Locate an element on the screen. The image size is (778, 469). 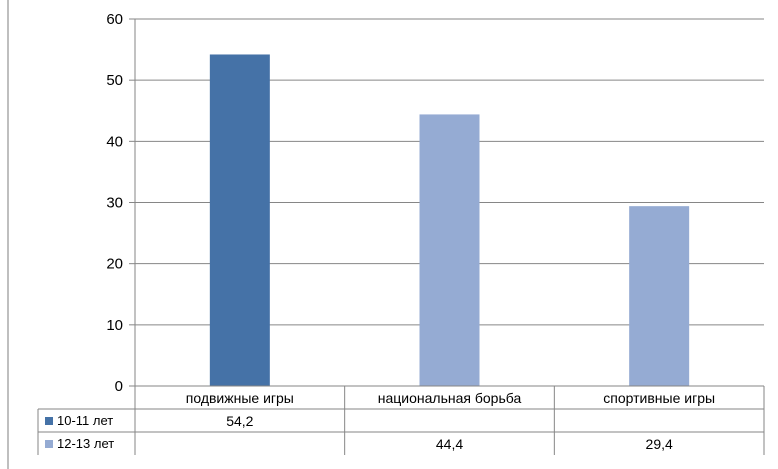
category-label: спортивные игры is located at coordinates (659, 398).